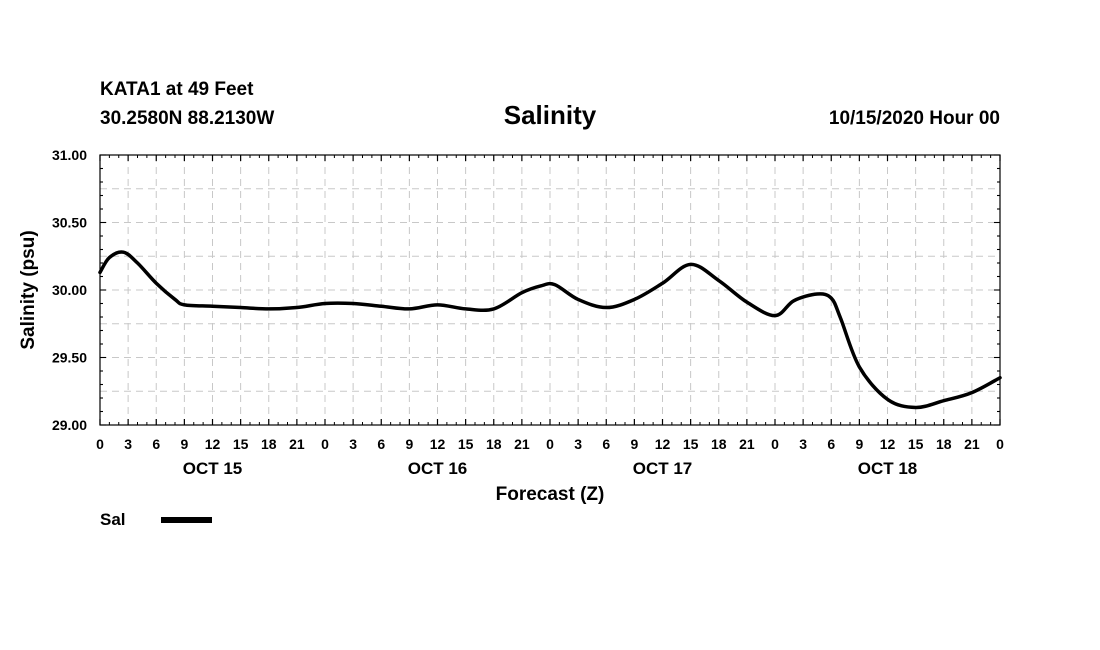  I want to click on chart-title: Salinity, so click(550, 115).